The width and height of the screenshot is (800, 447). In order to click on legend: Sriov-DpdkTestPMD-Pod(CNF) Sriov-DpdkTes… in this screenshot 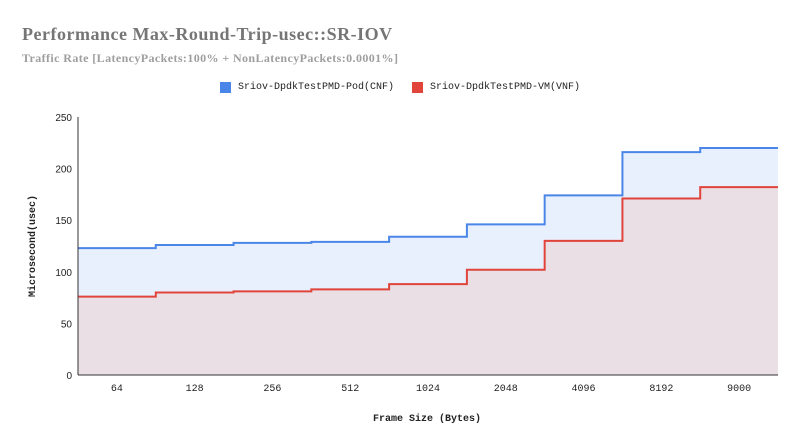, I will do `click(400, 87)`.